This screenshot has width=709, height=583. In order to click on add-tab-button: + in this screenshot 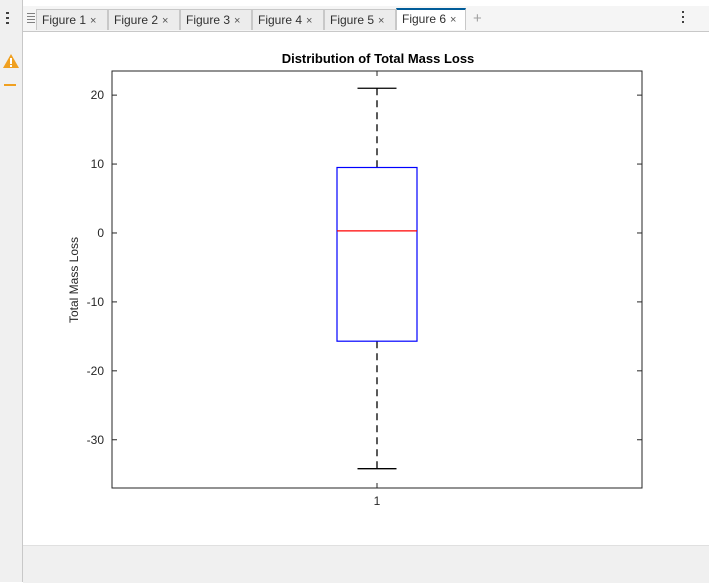, I will do `click(477, 18)`.